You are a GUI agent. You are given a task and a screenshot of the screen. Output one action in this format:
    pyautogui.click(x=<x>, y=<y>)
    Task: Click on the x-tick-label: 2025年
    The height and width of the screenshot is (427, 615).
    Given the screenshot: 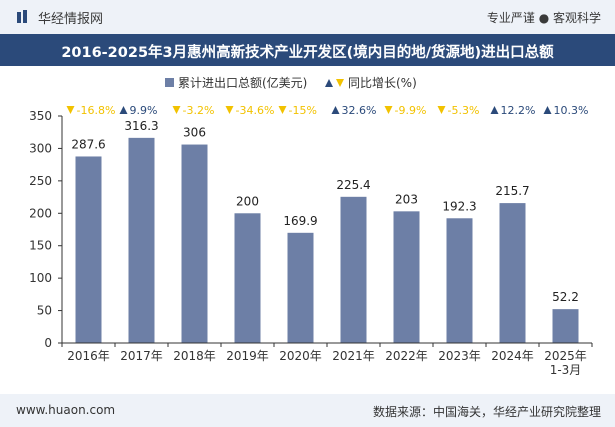 What is the action you would take?
    pyautogui.click(x=565, y=356)
    